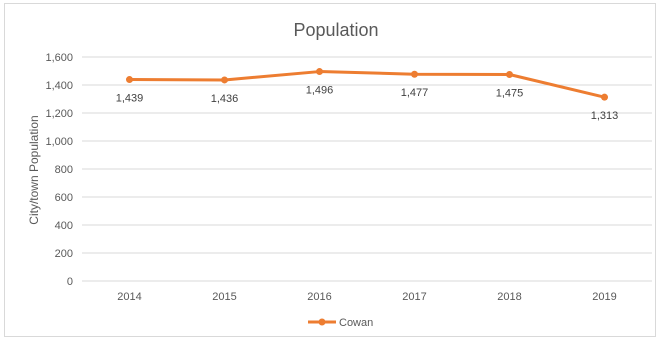  What do you see at coordinates (356, 323) in the screenshot?
I see `legend-label: Cowan` at bounding box center [356, 323].